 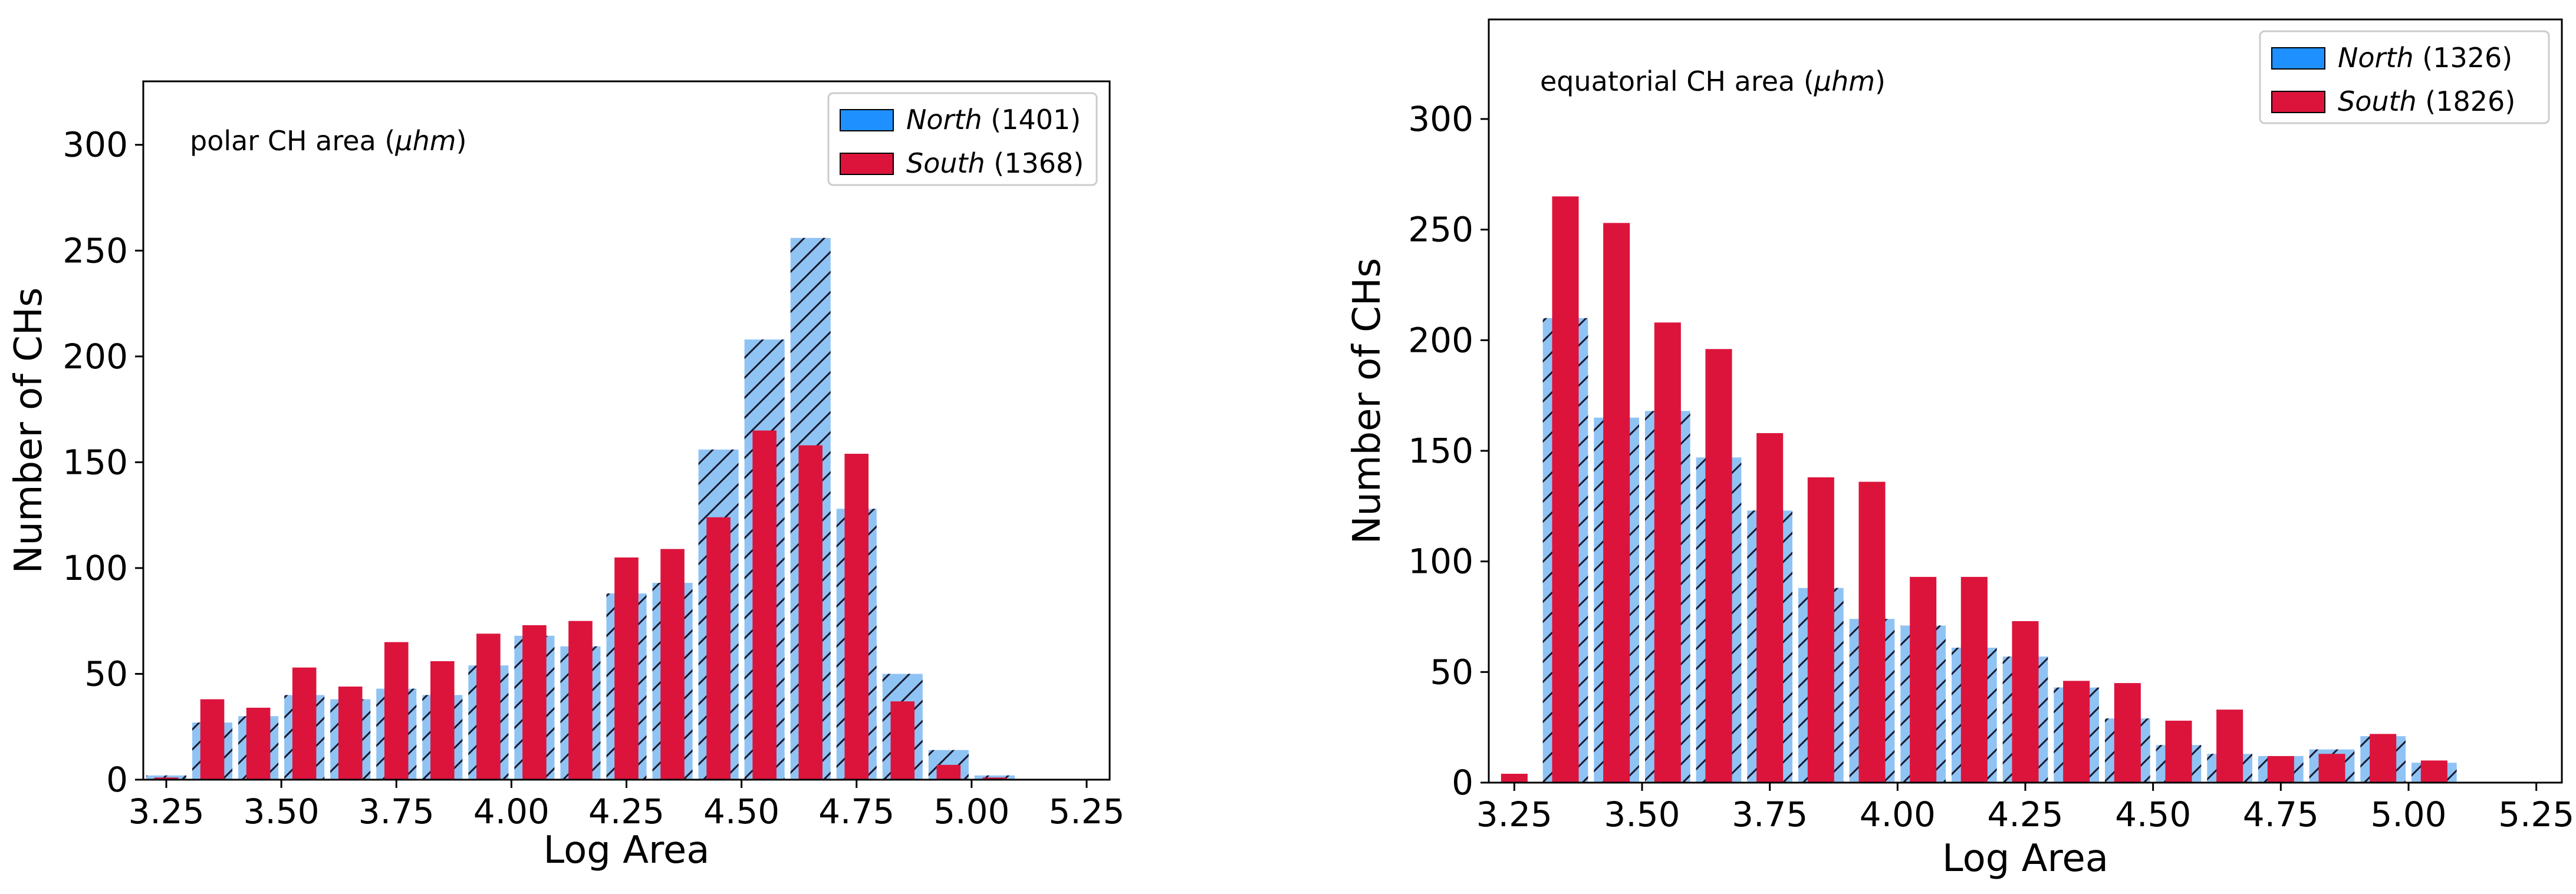 What do you see at coordinates (995, 163) in the screenshot?
I see `legend-south-label: South (1368)` at bounding box center [995, 163].